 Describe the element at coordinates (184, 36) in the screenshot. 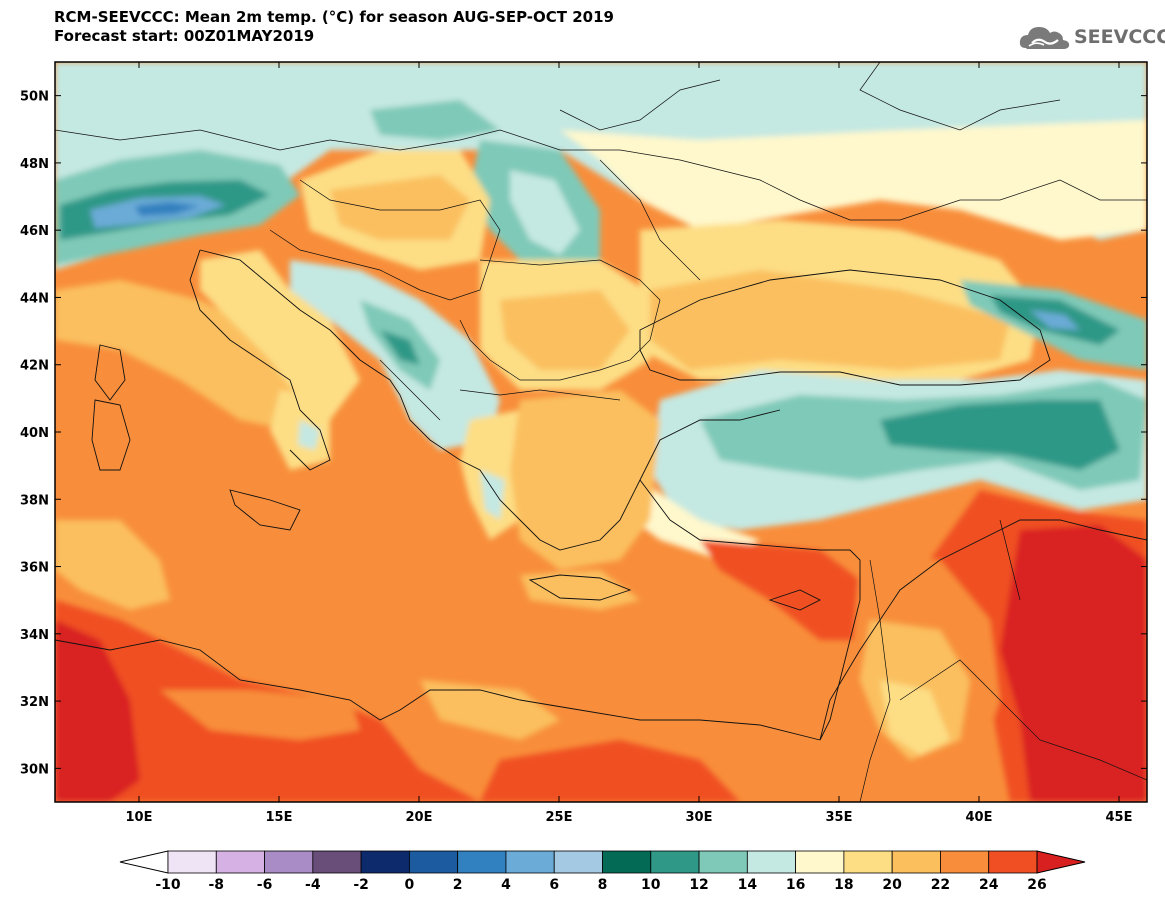

I see `title-line-2: Forecast start: 00Z01MAY2019` at that location.